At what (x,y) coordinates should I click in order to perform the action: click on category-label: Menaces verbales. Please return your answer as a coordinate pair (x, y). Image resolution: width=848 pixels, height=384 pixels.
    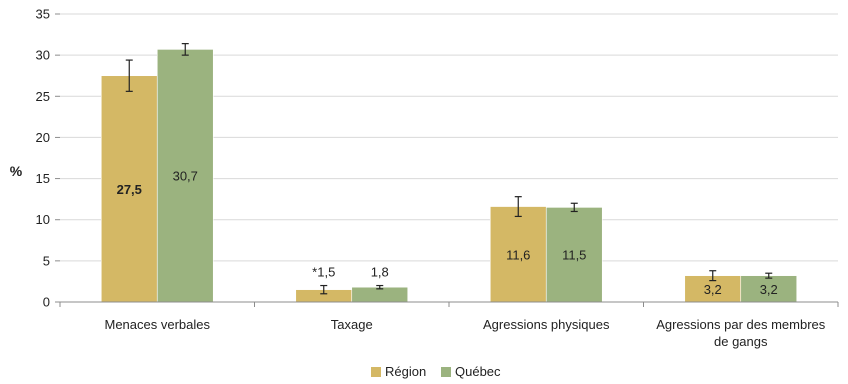
    Looking at the image, I should click on (158, 324).